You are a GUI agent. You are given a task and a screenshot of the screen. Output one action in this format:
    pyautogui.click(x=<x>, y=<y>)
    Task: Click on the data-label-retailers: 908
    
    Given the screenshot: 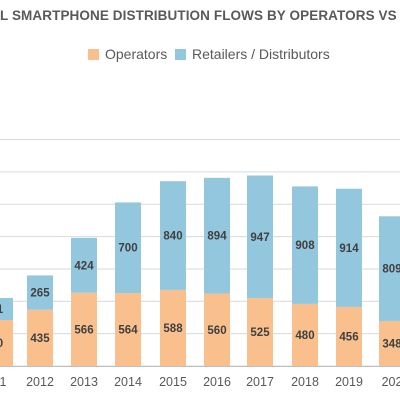 What is the action you would take?
    pyautogui.click(x=305, y=246)
    